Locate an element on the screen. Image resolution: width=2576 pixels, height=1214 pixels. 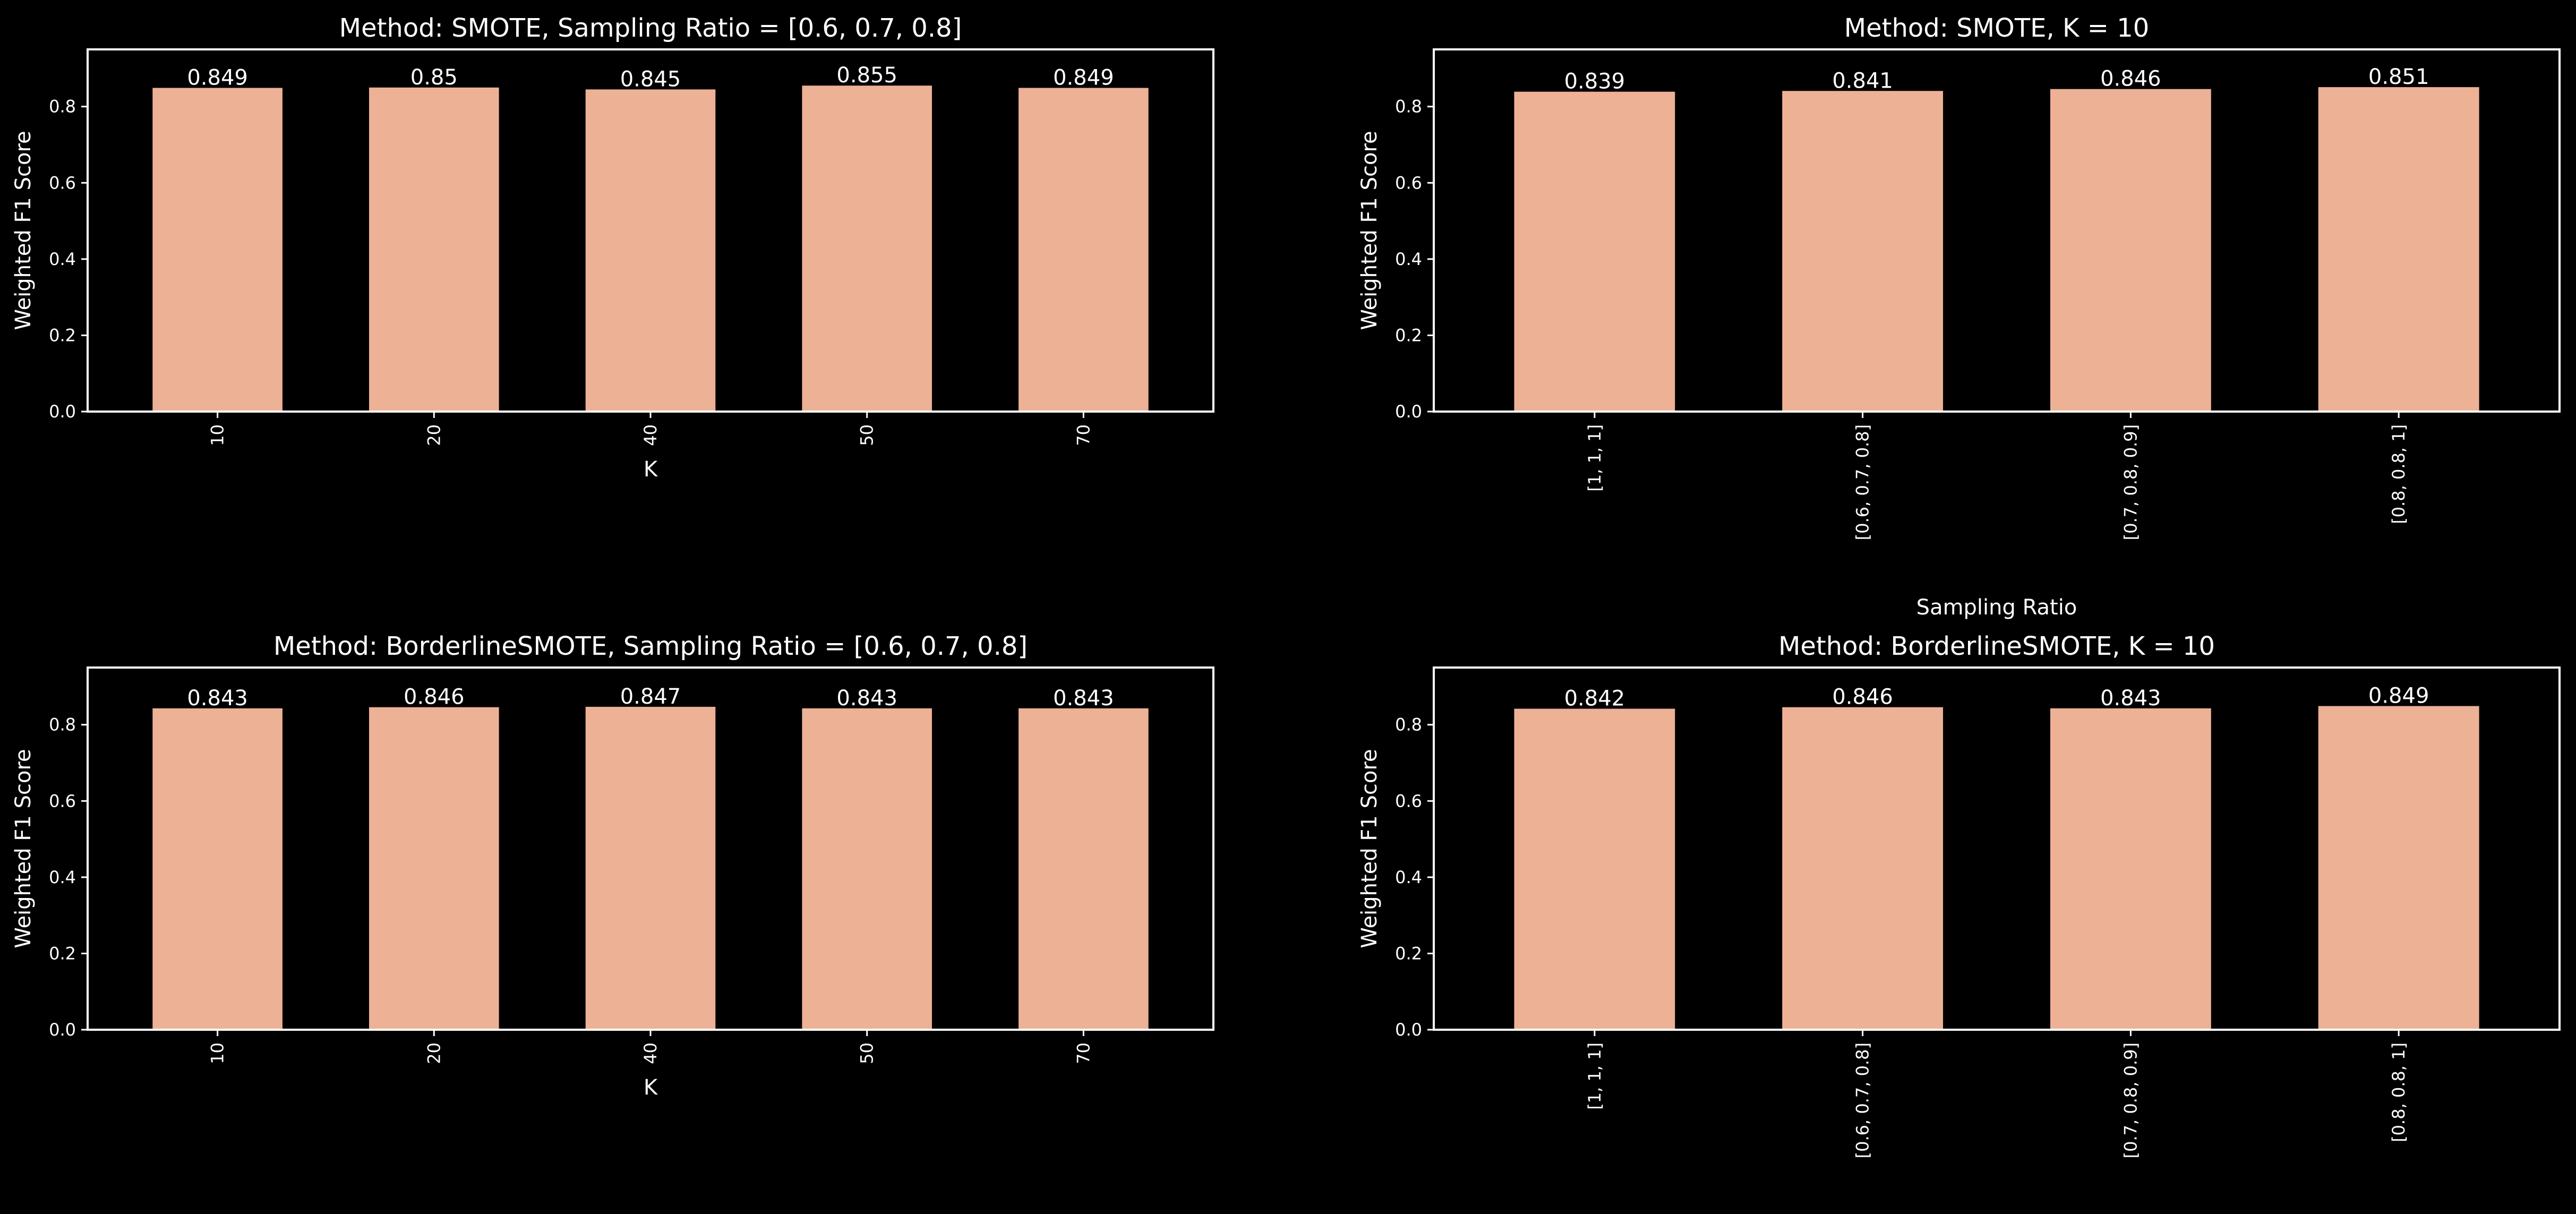
chart-title: Method: BorderlineSMOTE, K = 10 is located at coordinates (1997, 646).